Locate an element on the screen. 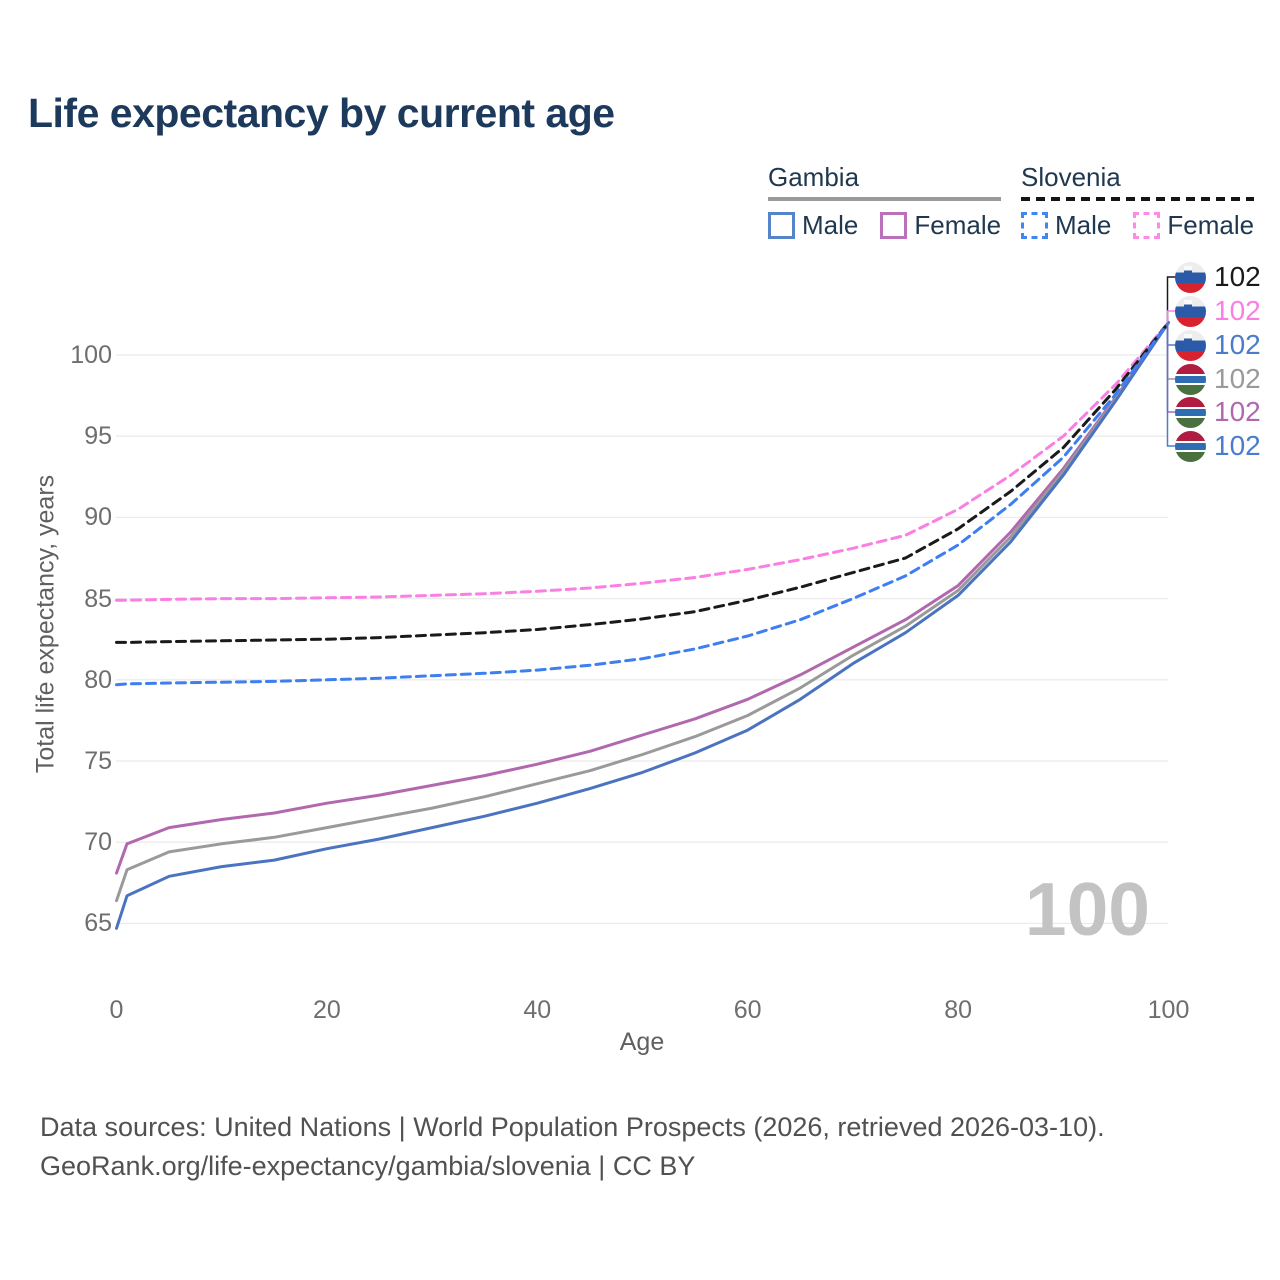  legend-item-gambia-male: Male is located at coordinates (813, 225).